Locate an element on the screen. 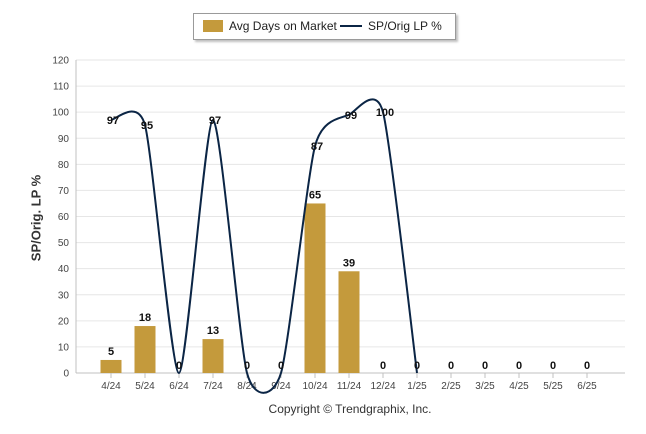 The width and height of the screenshot is (646, 434). legend-line-swatch is located at coordinates (351, 26).